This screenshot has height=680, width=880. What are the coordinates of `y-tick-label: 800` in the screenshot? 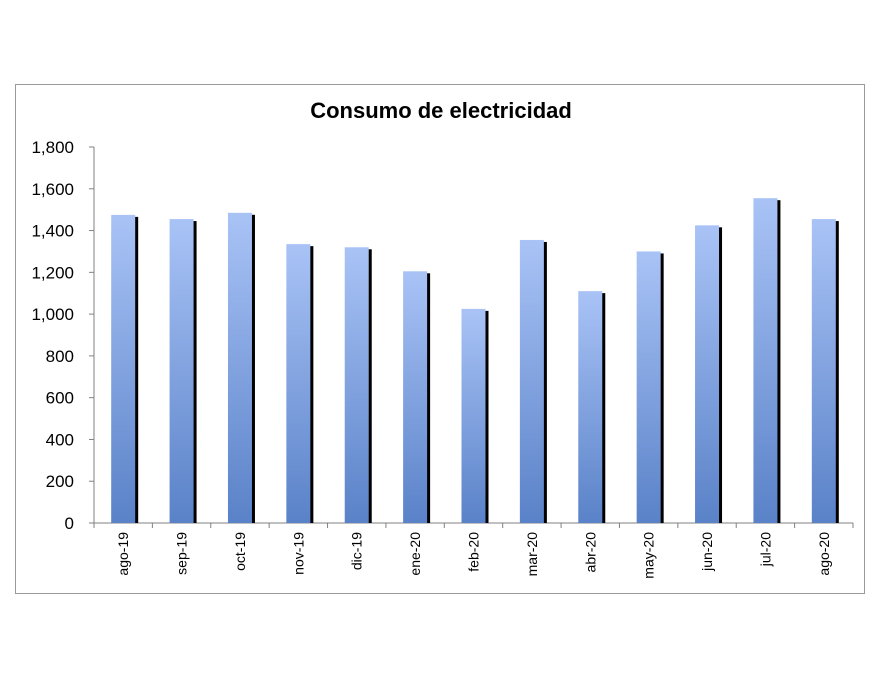 It's located at (60, 356).